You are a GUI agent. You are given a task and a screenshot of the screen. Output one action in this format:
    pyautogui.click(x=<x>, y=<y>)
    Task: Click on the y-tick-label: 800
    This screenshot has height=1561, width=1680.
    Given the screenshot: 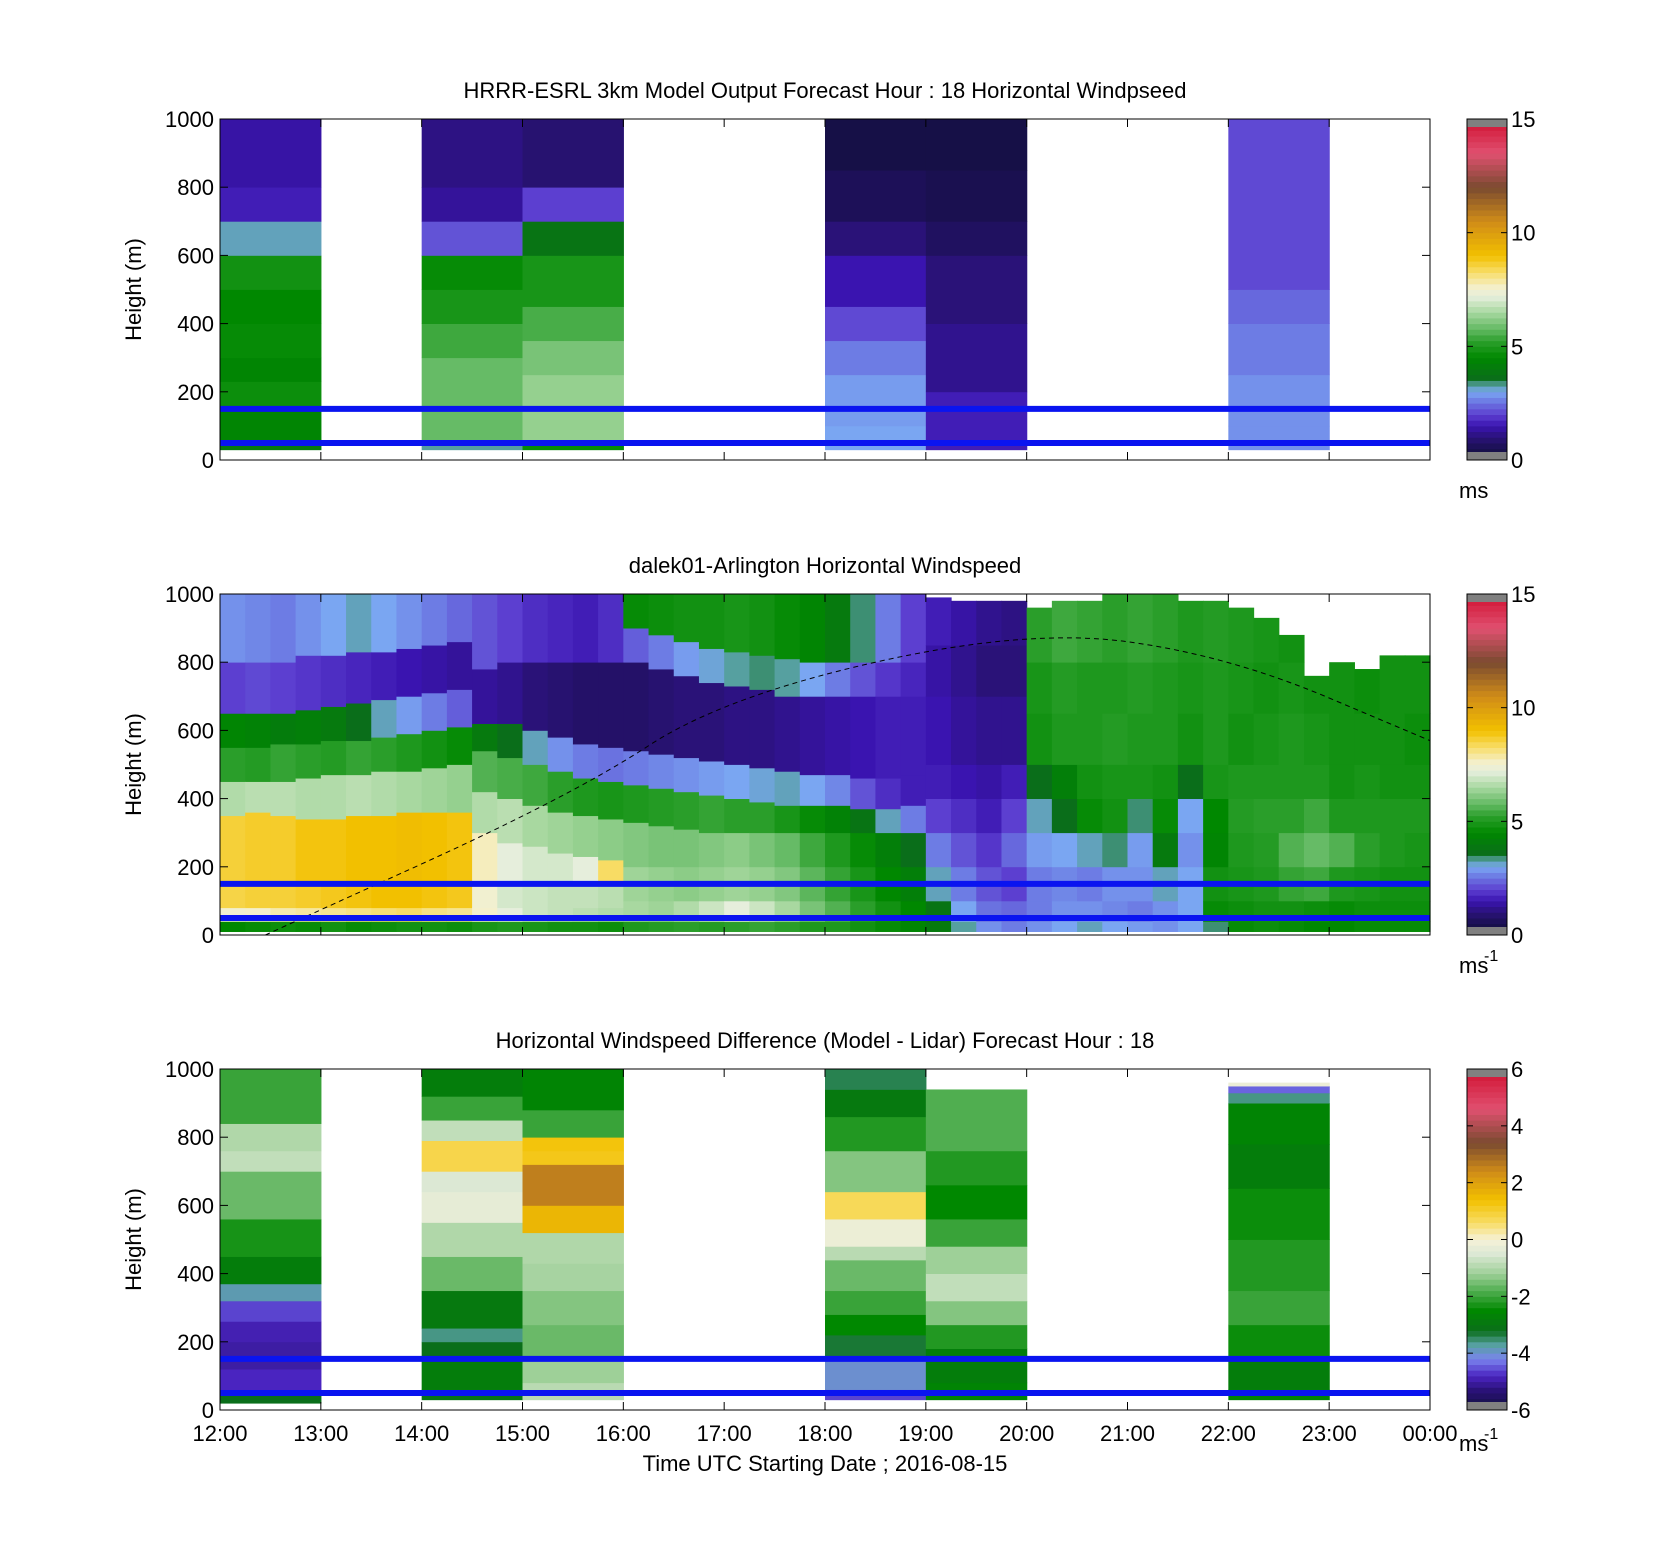 What is the action you would take?
    pyautogui.click(x=195, y=1137)
    